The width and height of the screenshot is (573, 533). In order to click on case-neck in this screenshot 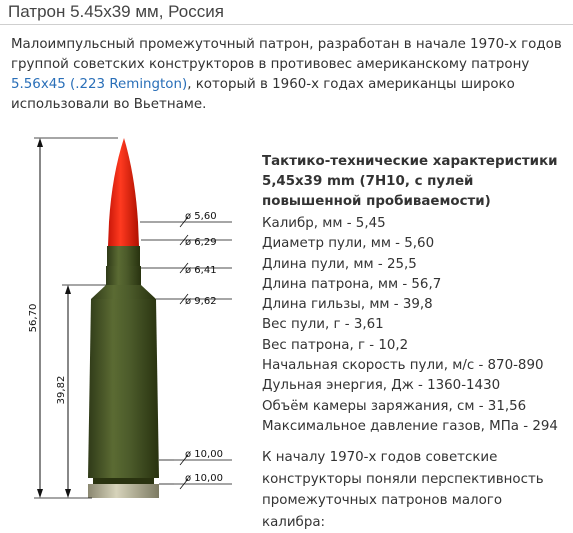, I will do `click(123, 276)`.